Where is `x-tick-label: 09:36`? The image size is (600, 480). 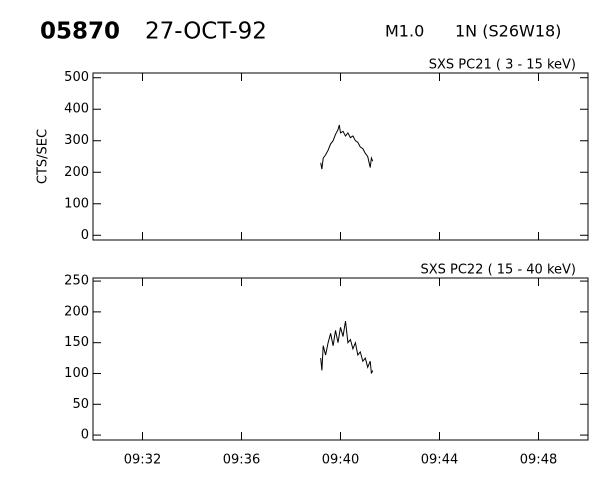
x-tick-label: 09:36 is located at coordinates (241, 460).